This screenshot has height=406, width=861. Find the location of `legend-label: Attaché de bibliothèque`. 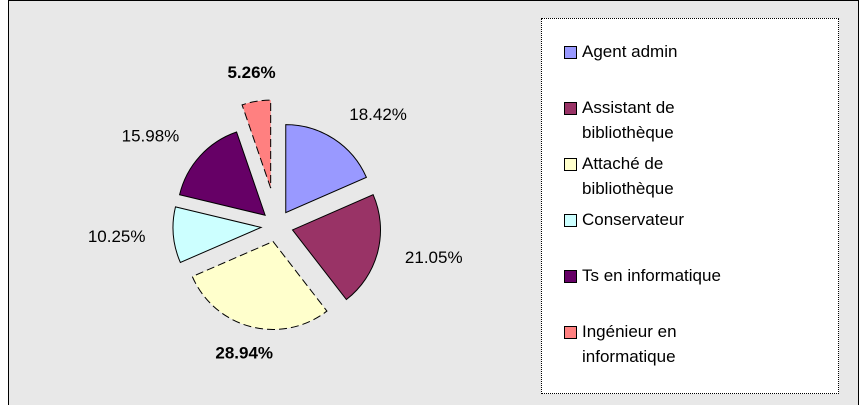

legend-label: Attaché de bibliothèque is located at coordinates (628, 176).